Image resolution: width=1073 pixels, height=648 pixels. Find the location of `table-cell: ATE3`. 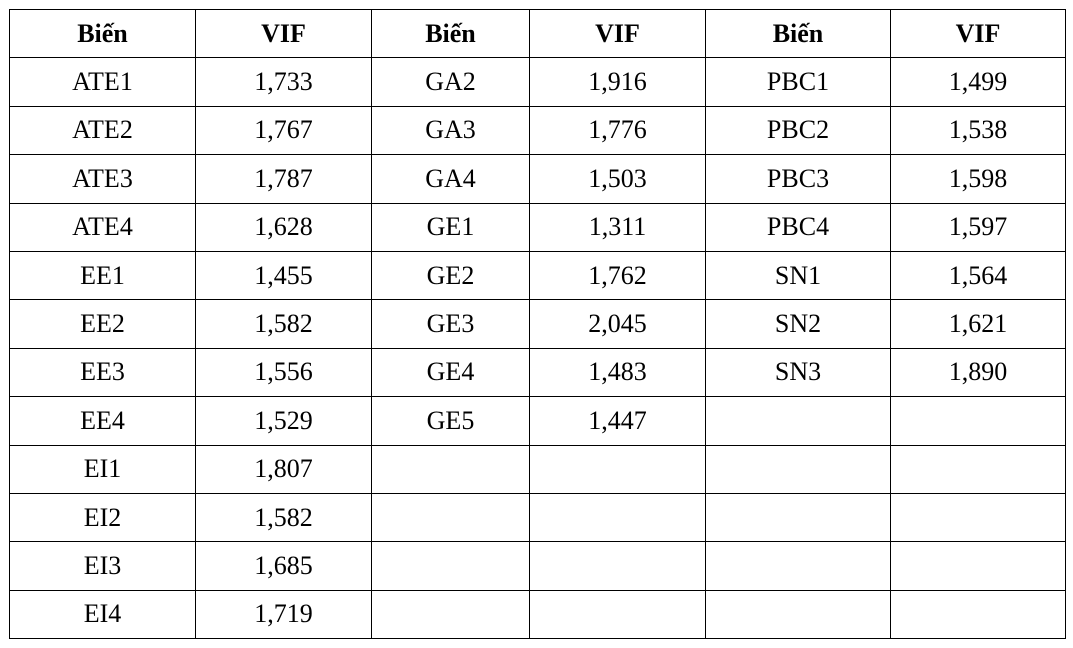

table-cell: ATE3 is located at coordinates (102, 179).